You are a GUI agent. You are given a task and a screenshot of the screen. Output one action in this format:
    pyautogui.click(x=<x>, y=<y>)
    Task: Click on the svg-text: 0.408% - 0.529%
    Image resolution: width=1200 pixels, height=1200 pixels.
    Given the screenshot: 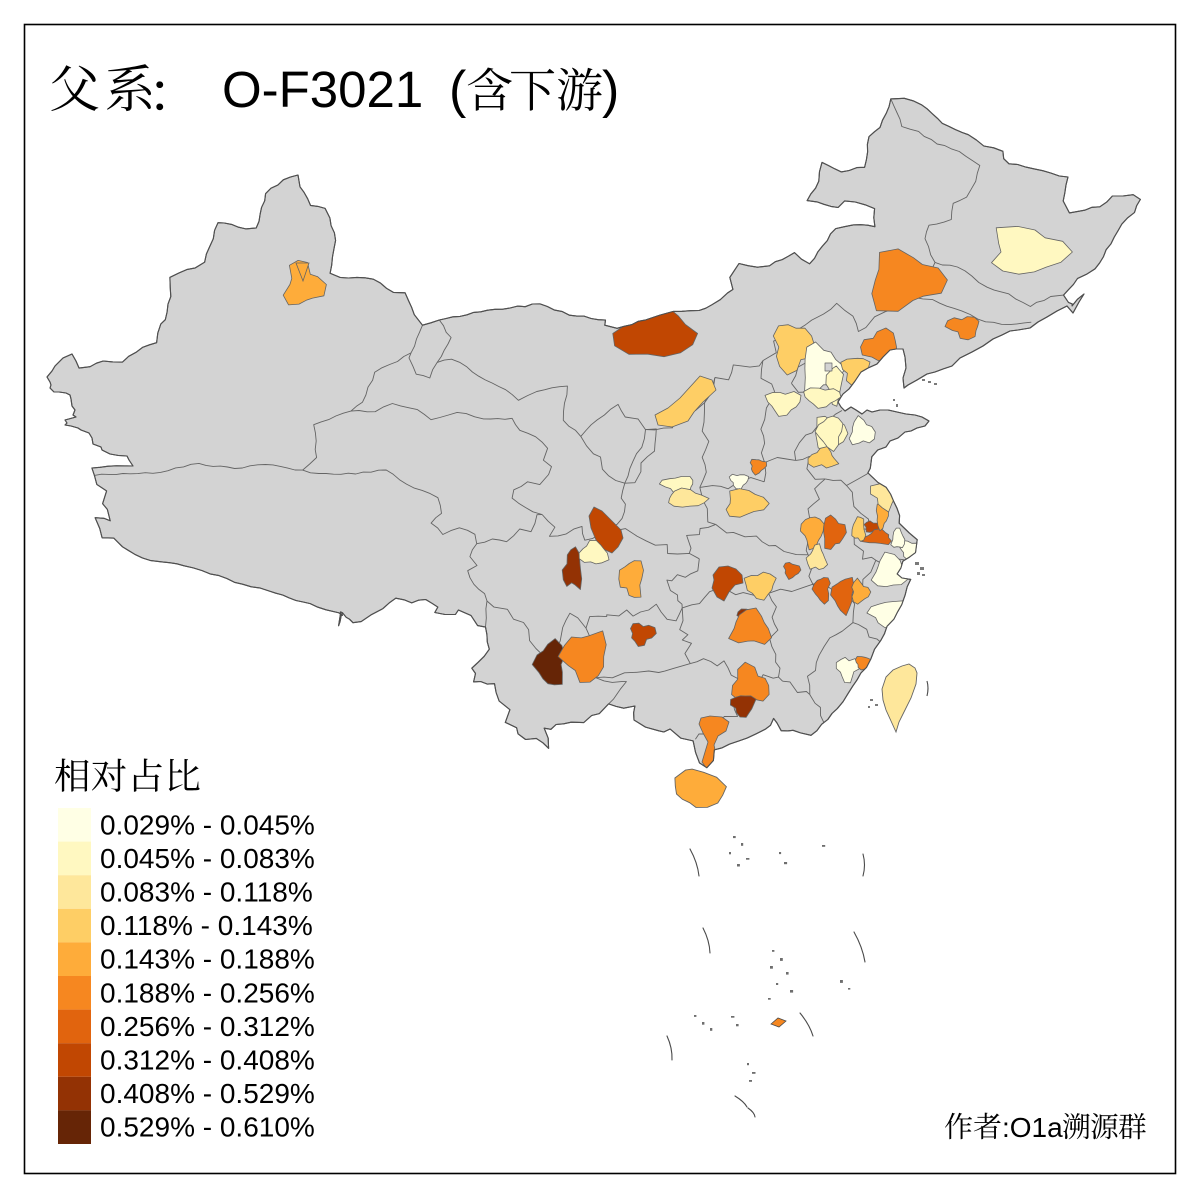 What is the action you would take?
    pyautogui.click(x=207, y=1093)
    